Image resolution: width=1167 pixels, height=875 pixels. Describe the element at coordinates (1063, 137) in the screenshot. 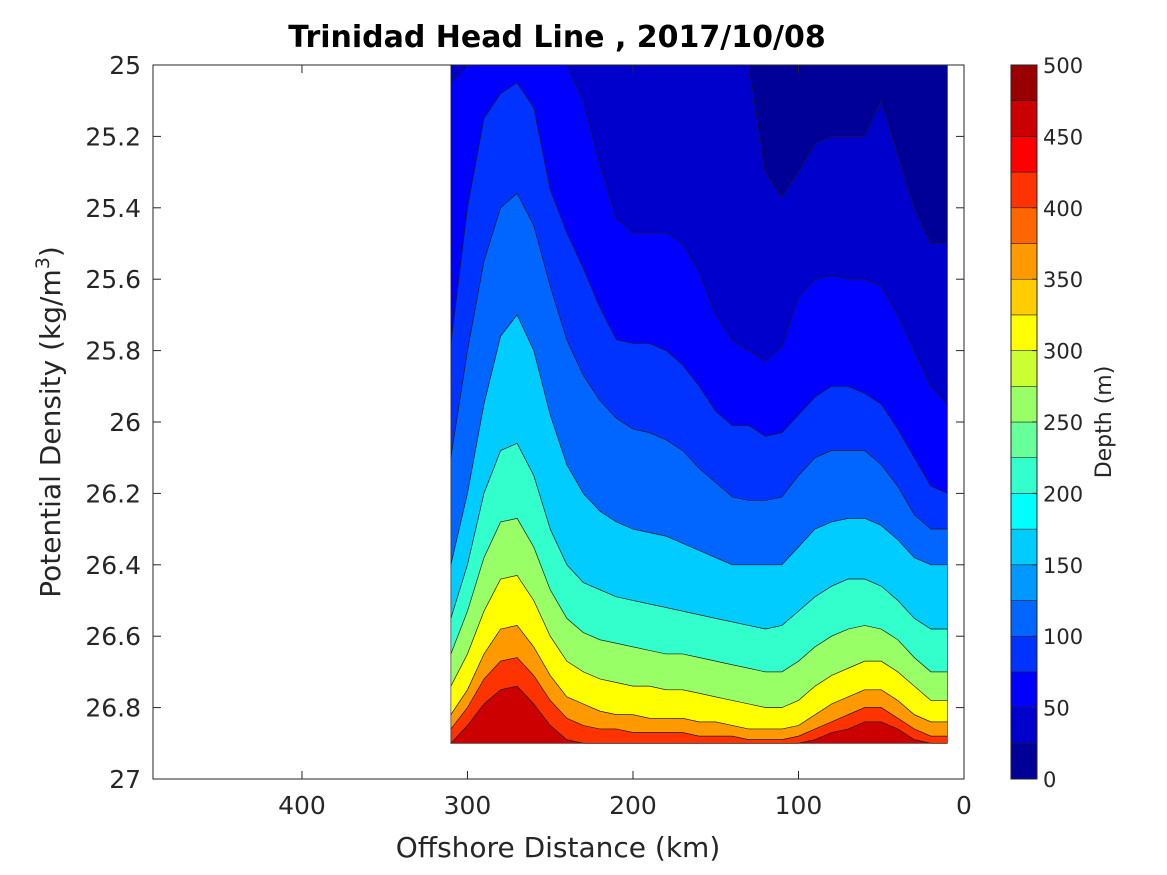

I see `colorbar-tick-label: 450` at that location.